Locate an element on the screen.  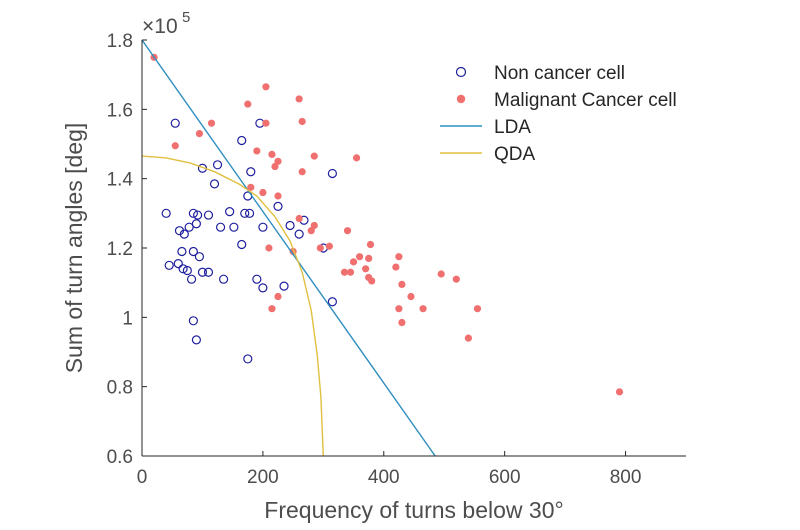
legend-label: LDA is located at coordinates (512, 127).